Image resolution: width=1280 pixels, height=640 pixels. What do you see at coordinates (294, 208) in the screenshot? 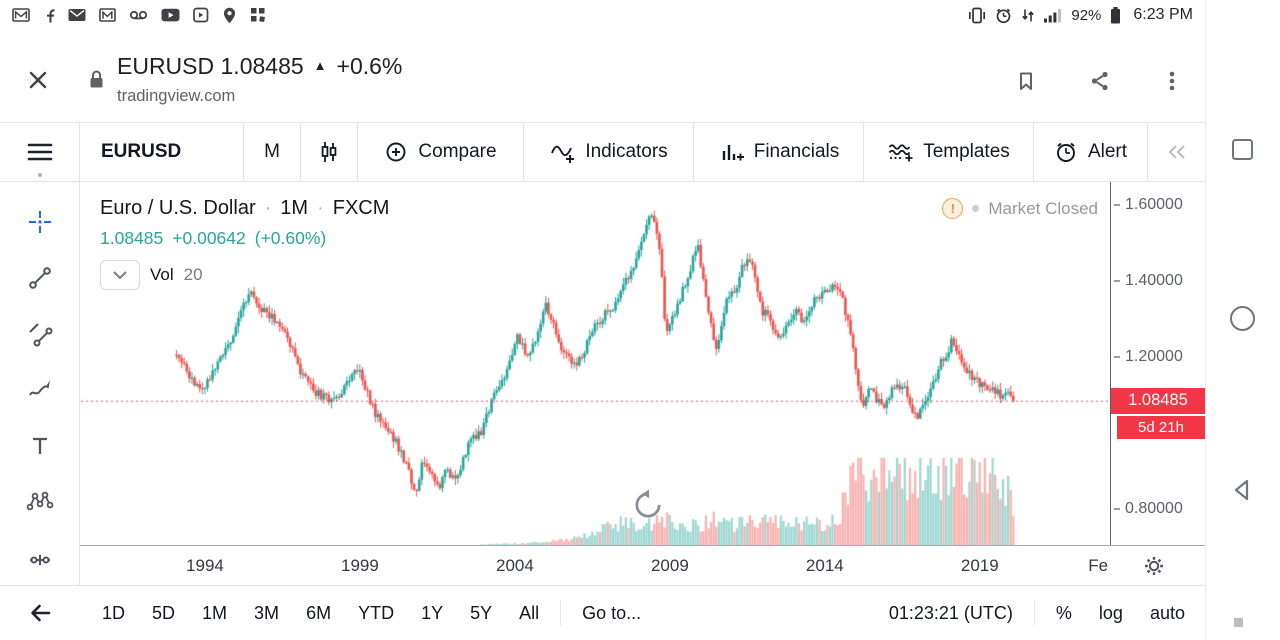
I see `chart-interval: 1M` at bounding box center [294, 208].